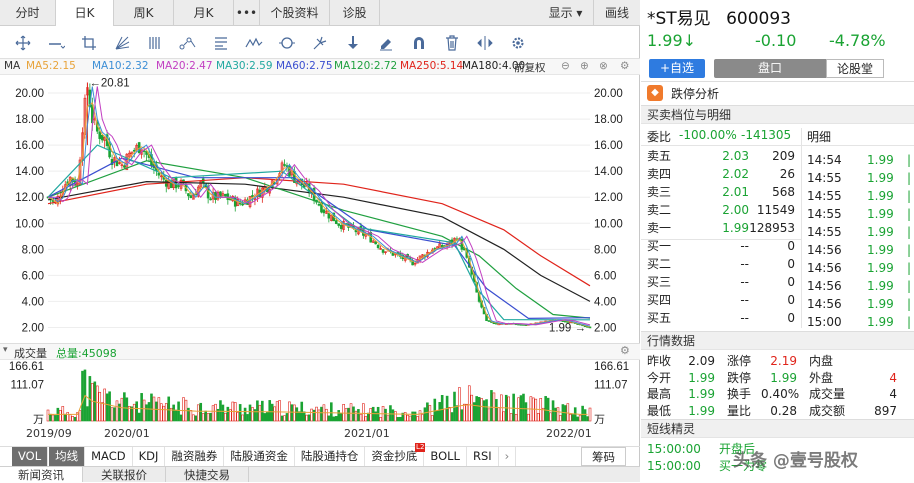  What do you see at coordinates (67, 456) in the screenshot?
I see `indicator-ma: 均线` at bounding box center [67, 456].